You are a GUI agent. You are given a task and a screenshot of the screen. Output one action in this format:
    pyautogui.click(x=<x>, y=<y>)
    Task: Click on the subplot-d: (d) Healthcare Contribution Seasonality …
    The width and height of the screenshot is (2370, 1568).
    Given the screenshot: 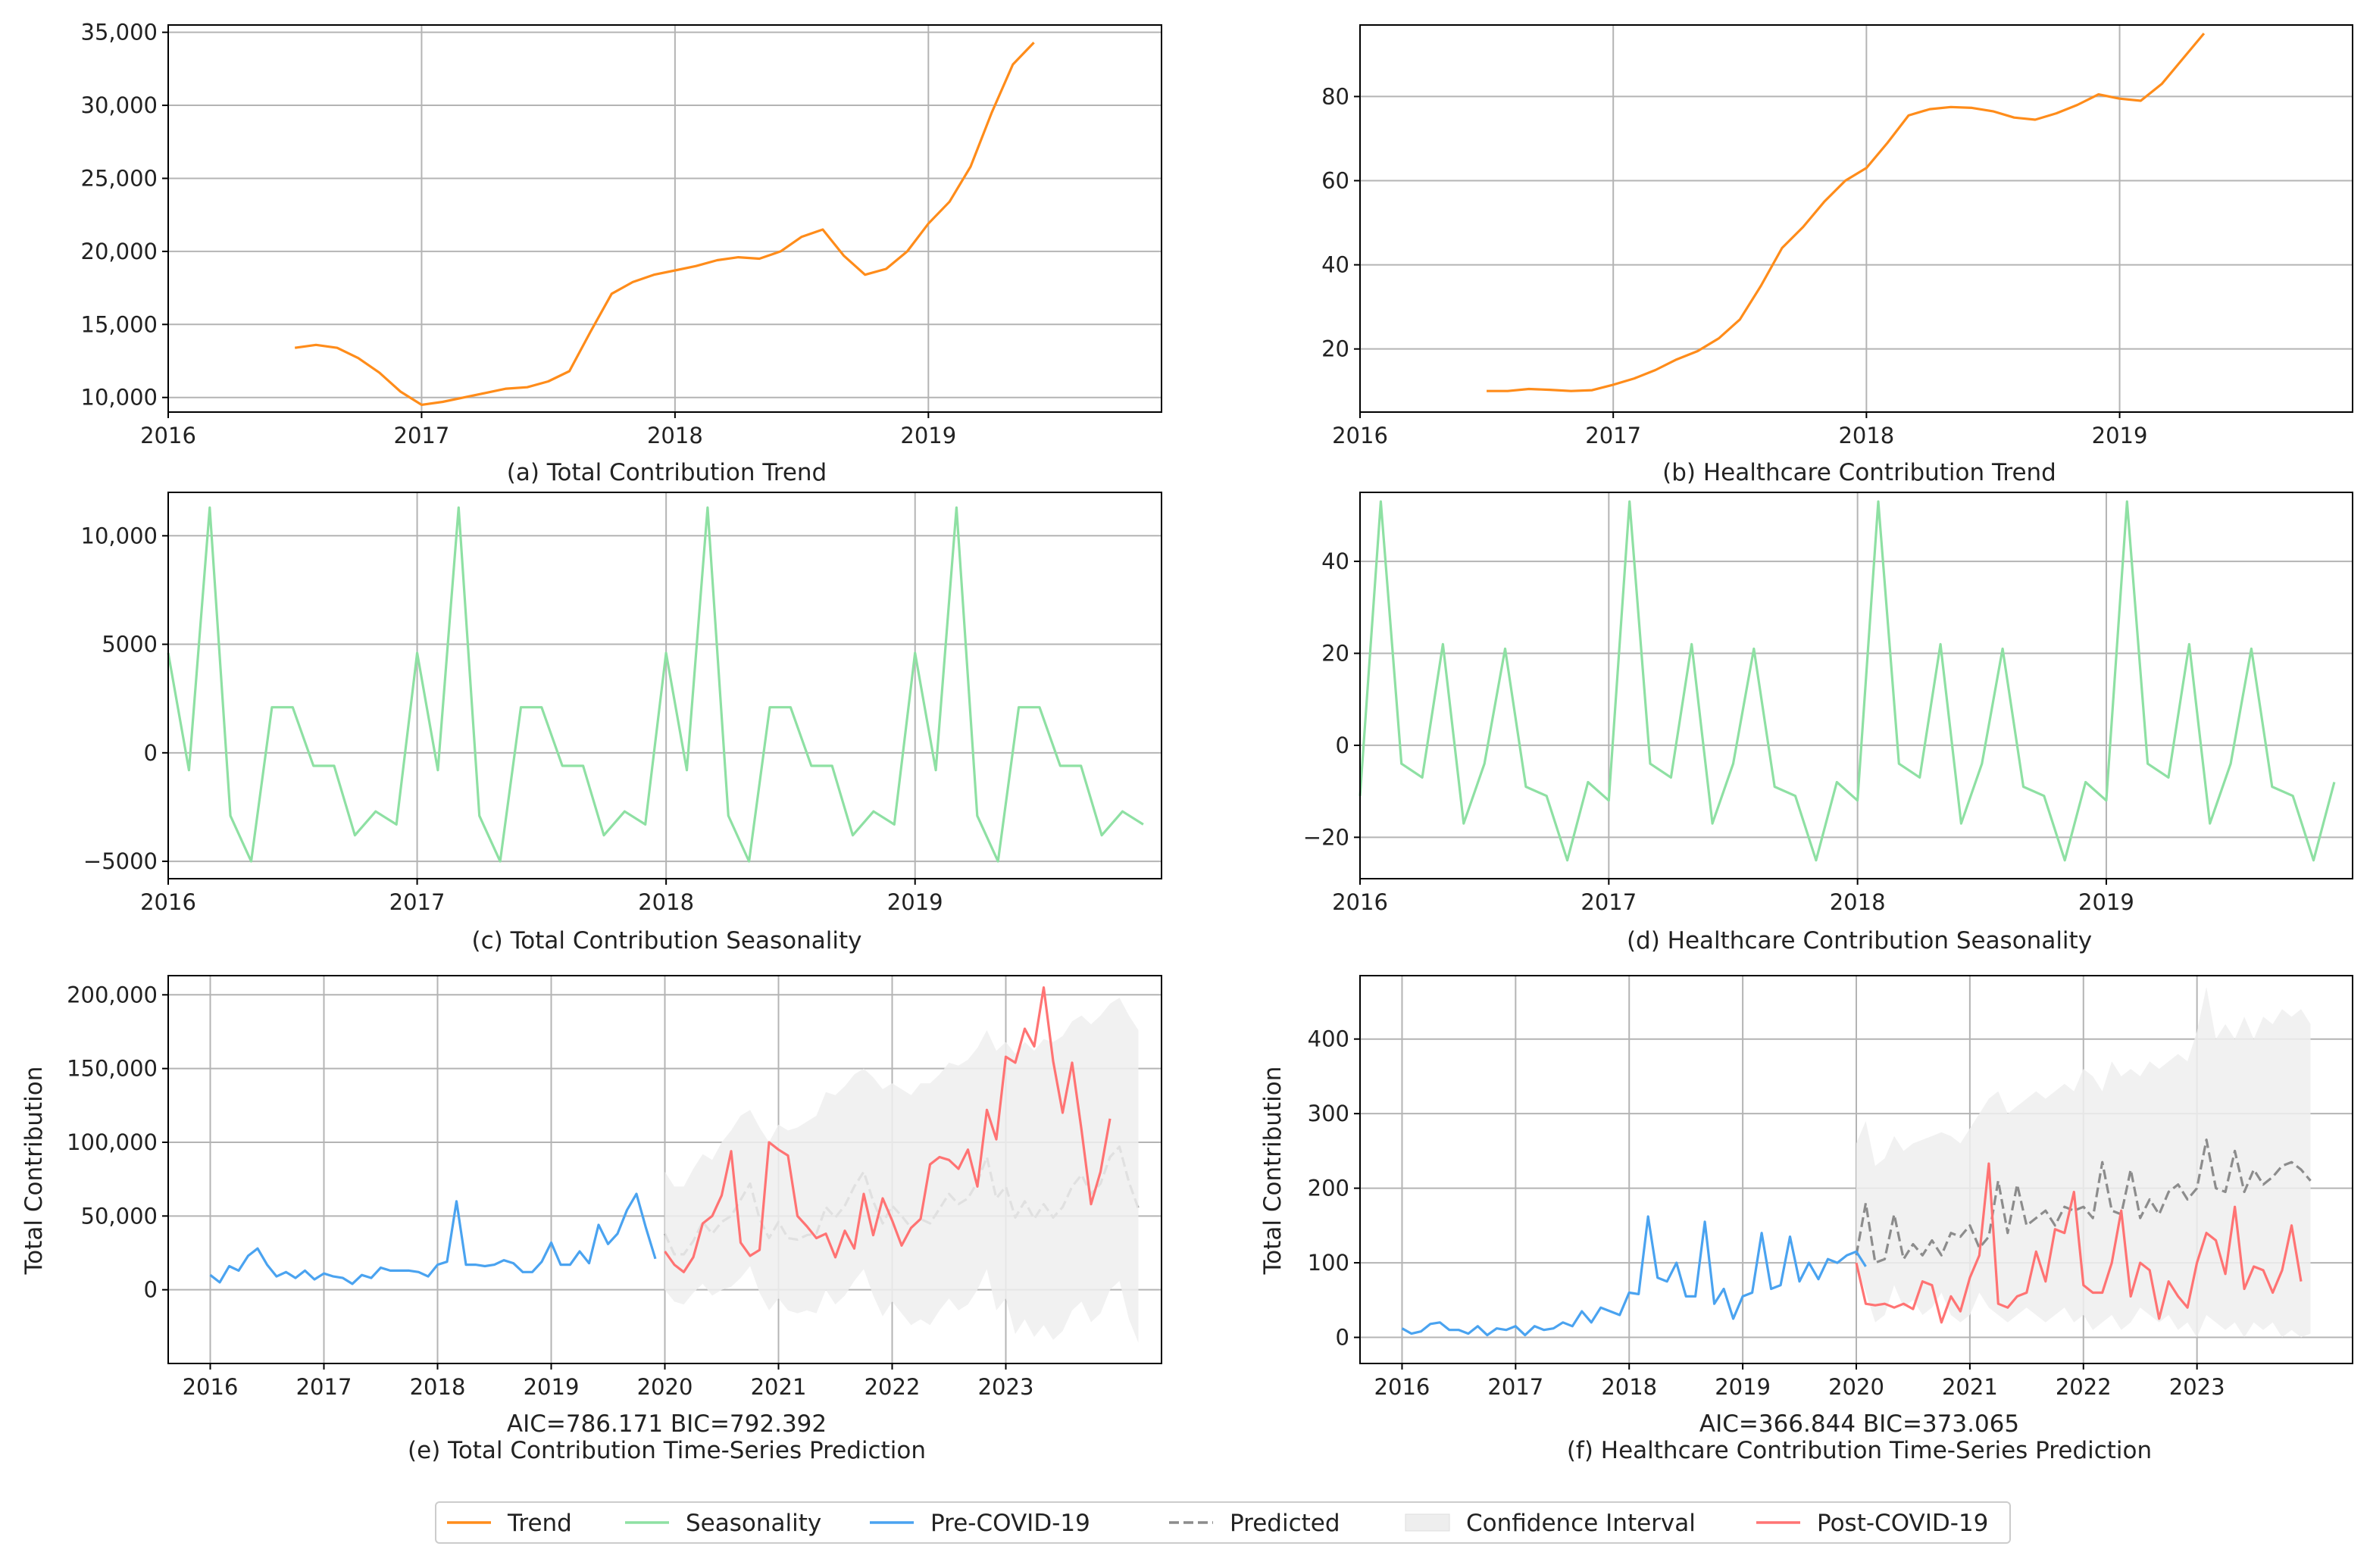 What is the action you would take?
    pyautogui.click(x=1828, y=723)
    